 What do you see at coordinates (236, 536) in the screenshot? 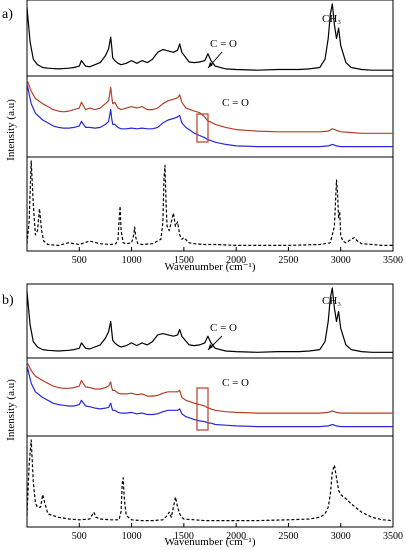
I see `panel-b-x-tick-label-2000: 2000` at bounding box center [236, 536].